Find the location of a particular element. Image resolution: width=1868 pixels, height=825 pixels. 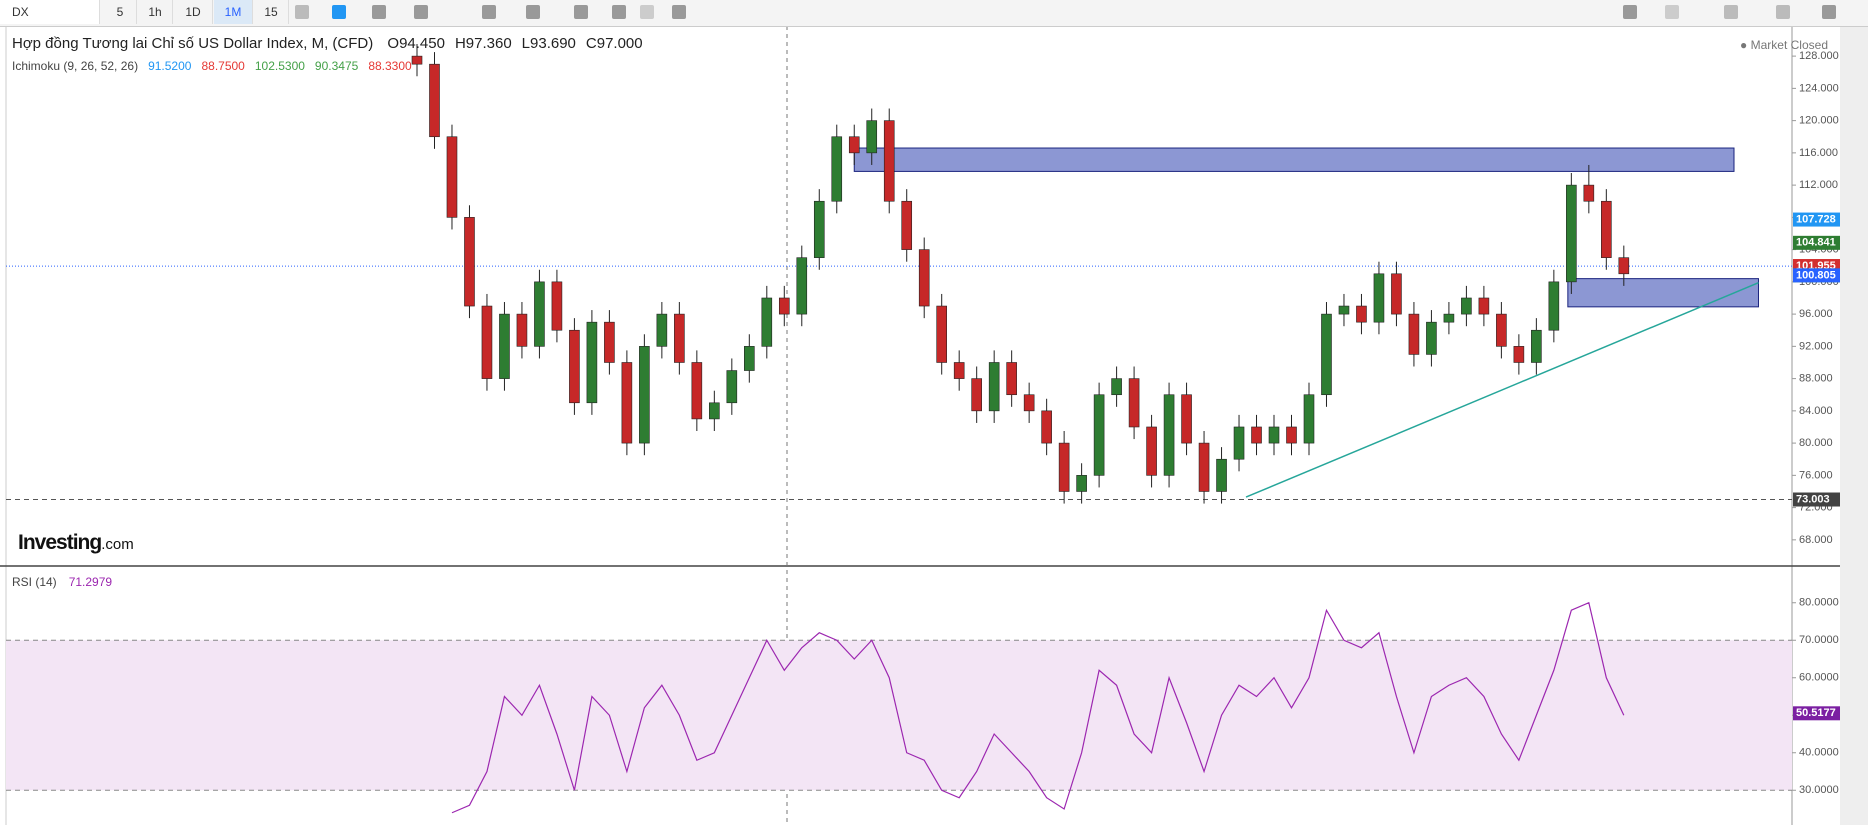

camera-icon is located at coordinates (1630, 12).